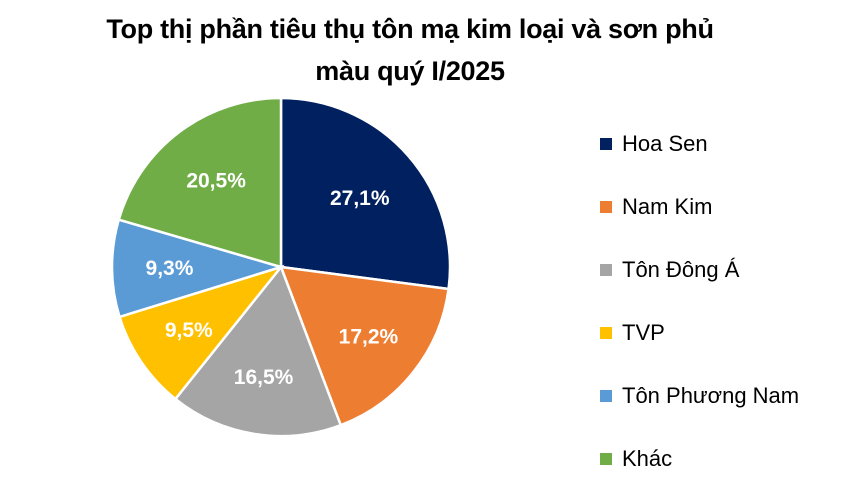  I want to click on slice-value-label: 16,5%, so click(264, 377).